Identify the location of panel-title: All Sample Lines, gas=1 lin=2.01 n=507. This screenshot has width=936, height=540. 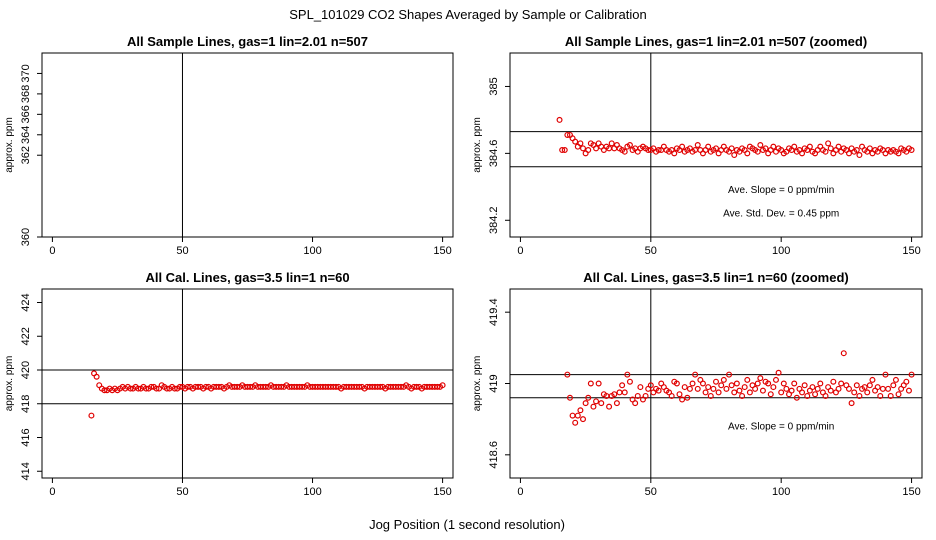
(247, 41).